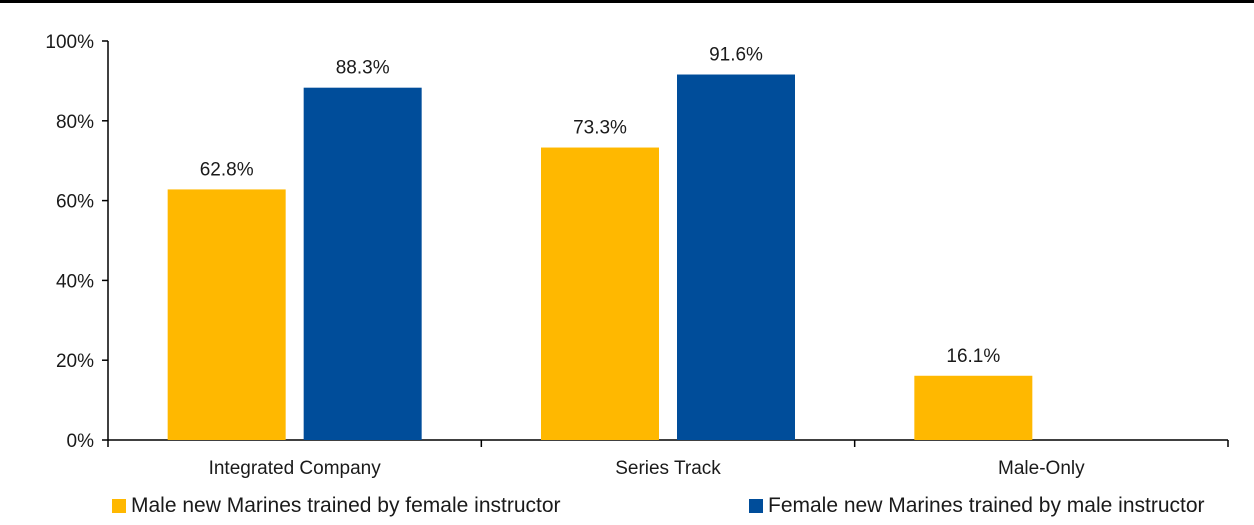  What do you see at coordinates (75, 361) in the screenshot?
I see `y-tick-label: 20%` at bounding box center [75, 361].